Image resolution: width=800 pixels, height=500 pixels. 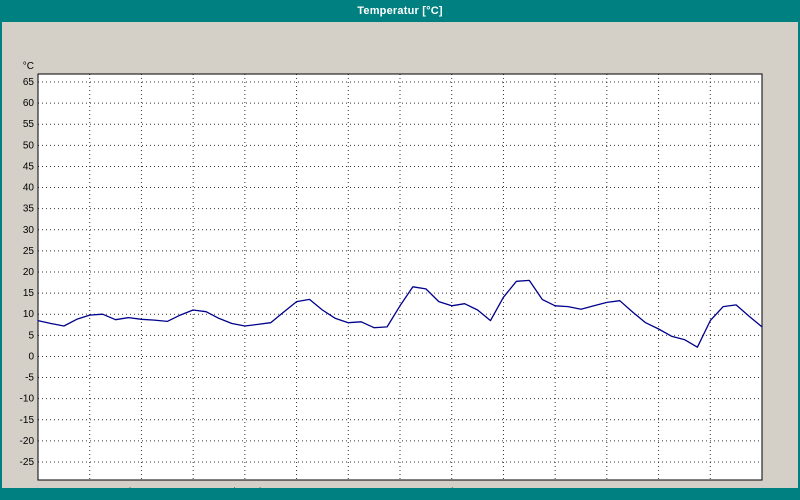 I want to click on y-tick-label: 5, so click(x=31, y=335).